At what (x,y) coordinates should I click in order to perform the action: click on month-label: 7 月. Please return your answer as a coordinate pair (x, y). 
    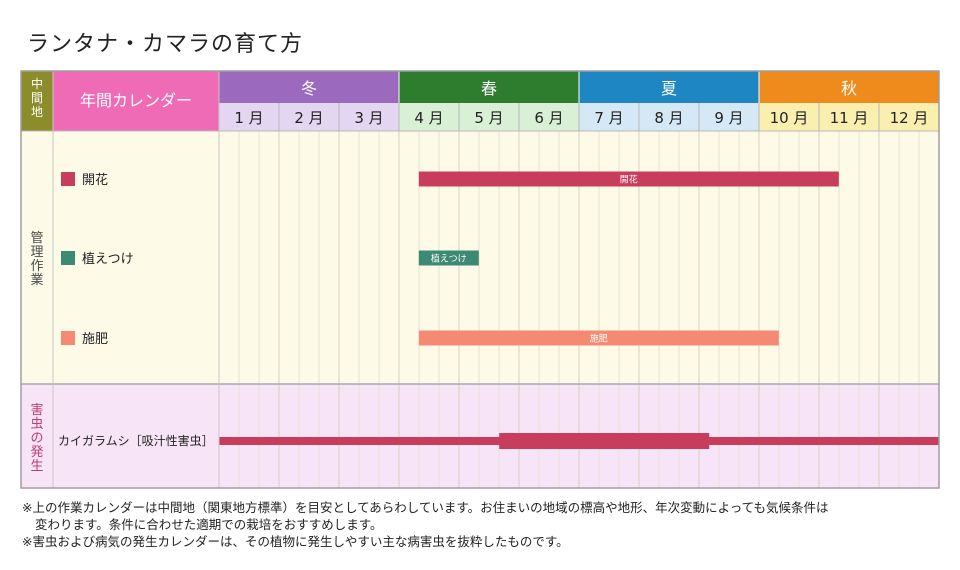
    Looking at the image, I should click on (608, 118).